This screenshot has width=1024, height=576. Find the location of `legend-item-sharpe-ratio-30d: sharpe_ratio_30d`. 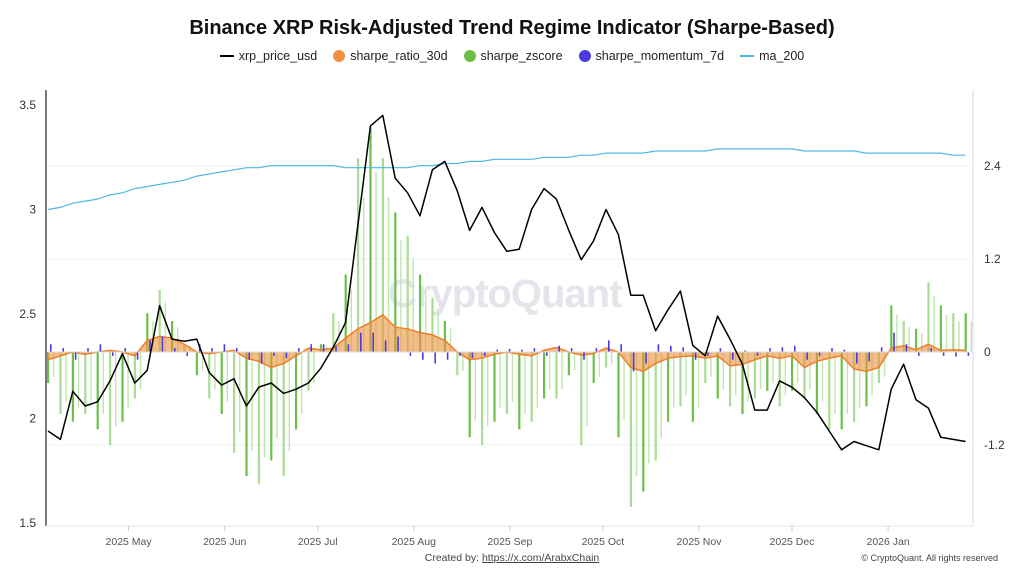

legend-item-sharpe-ratio-30d: sharpe_ratio_30d is located at coordinates (390, 56).